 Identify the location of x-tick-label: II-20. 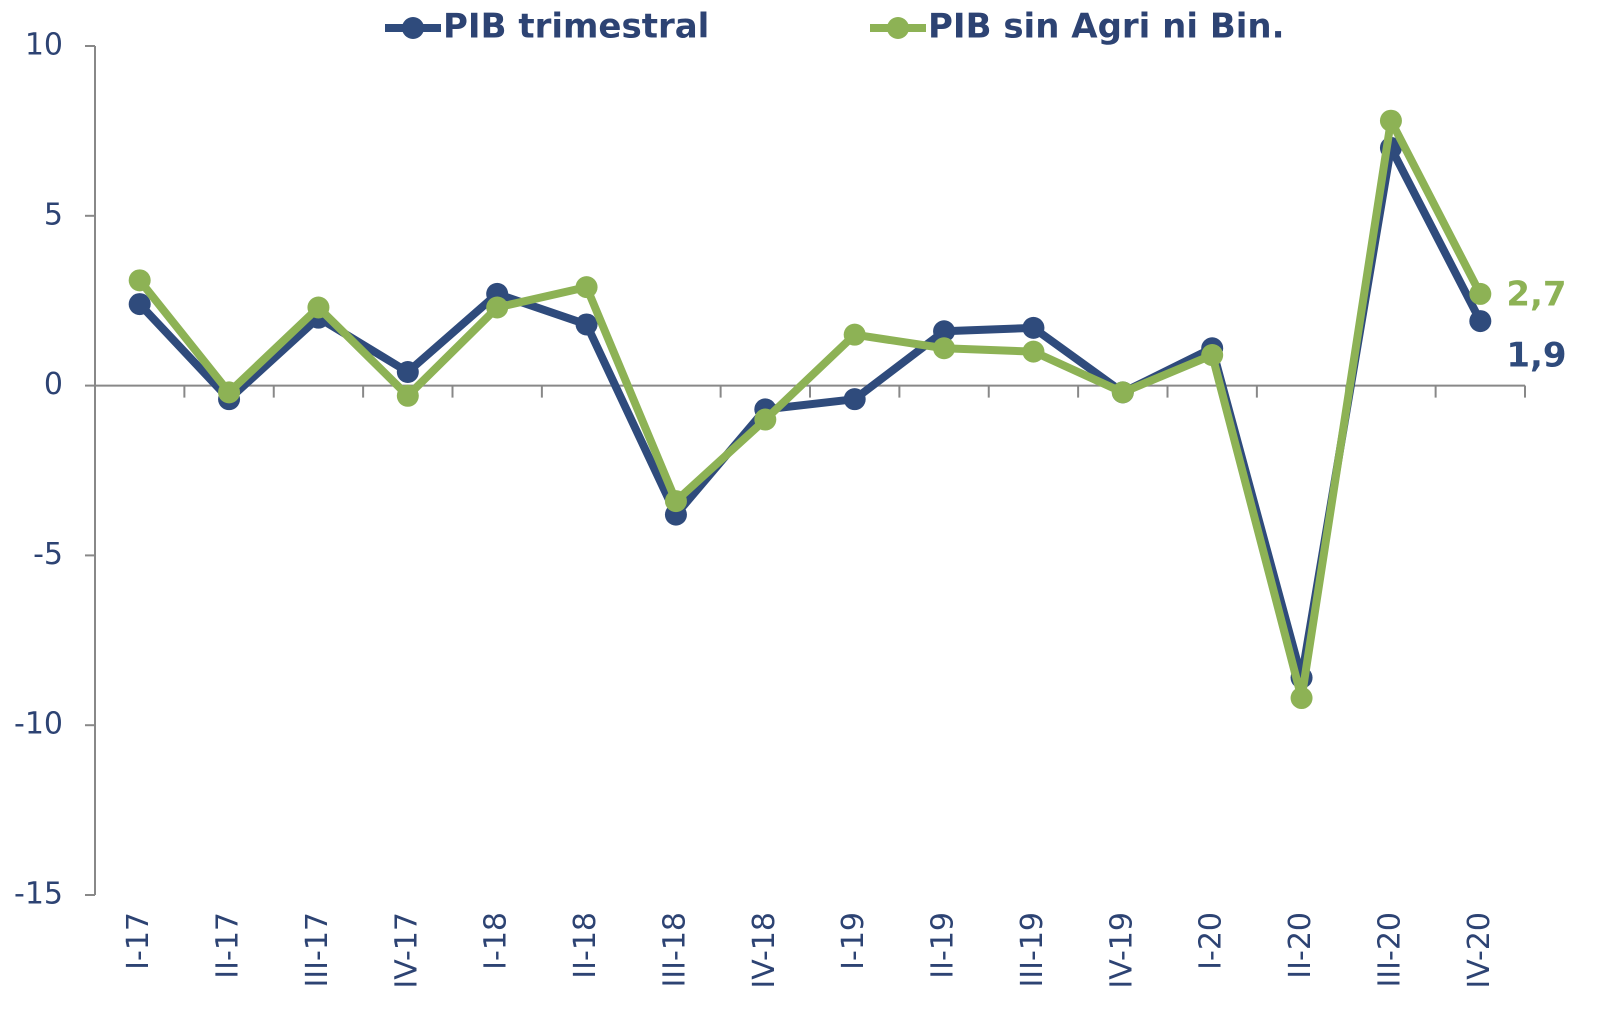
(1300, 945).